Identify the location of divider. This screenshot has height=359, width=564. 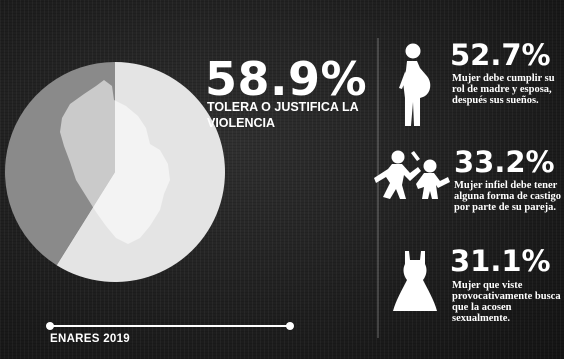
(378, 188).